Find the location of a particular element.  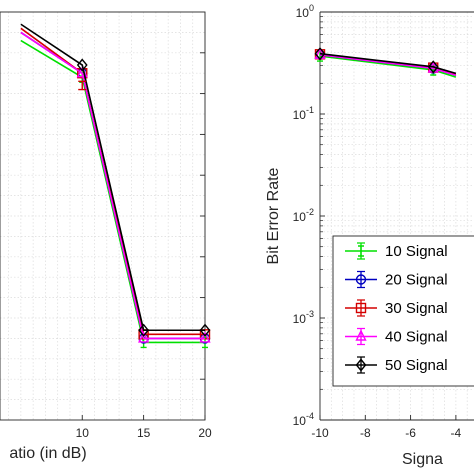

y-tick-label: 10⁻¹ is located at coordinates (303, 113).